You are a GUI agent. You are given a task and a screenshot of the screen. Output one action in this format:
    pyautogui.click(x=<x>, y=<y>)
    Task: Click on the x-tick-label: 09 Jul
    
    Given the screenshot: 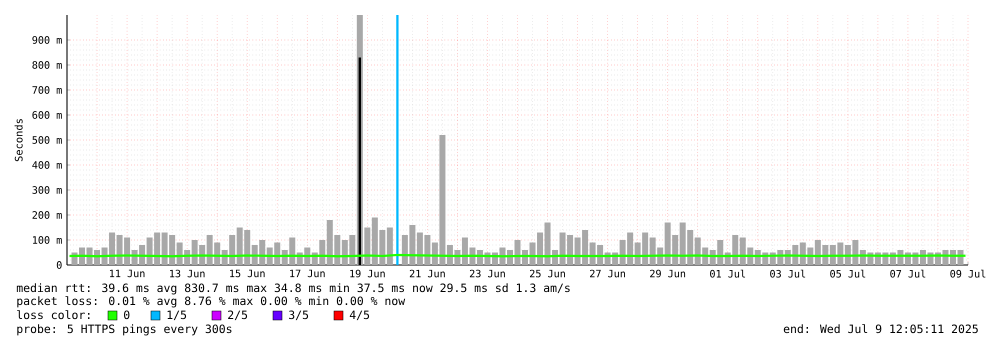 What is the action you would take?
    pyautogui.click(x=968, y=274)
    